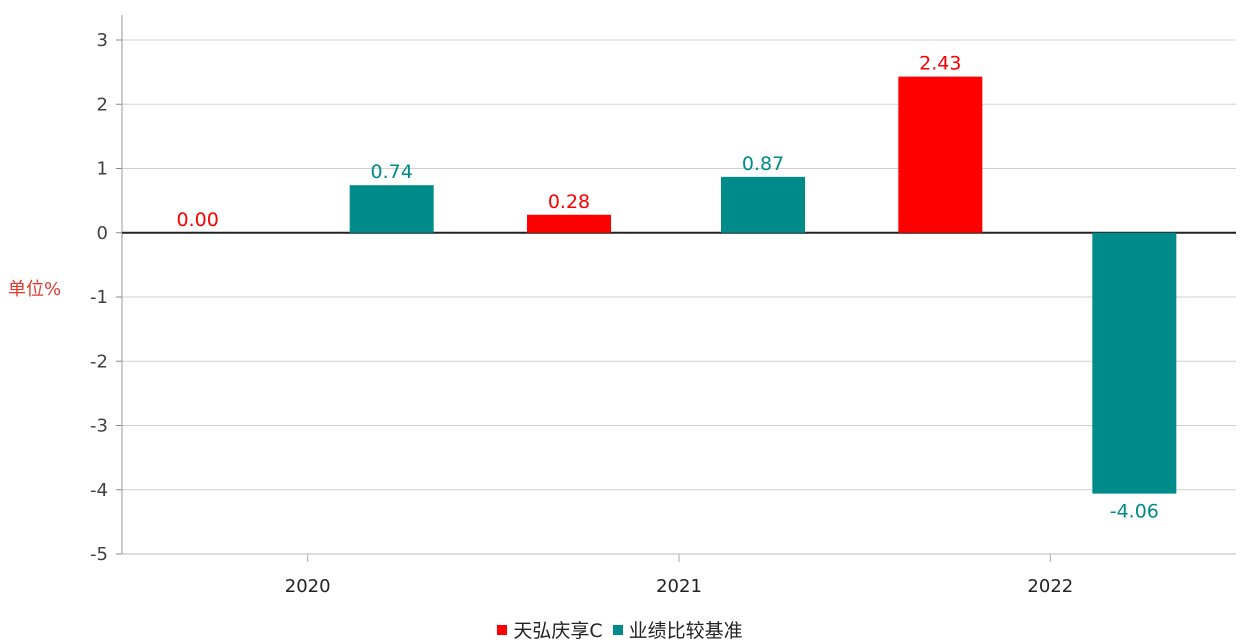 This screenshot has height=643, width=1240. I want to click on data-label-series-1: 2.43, so click(940, 64).